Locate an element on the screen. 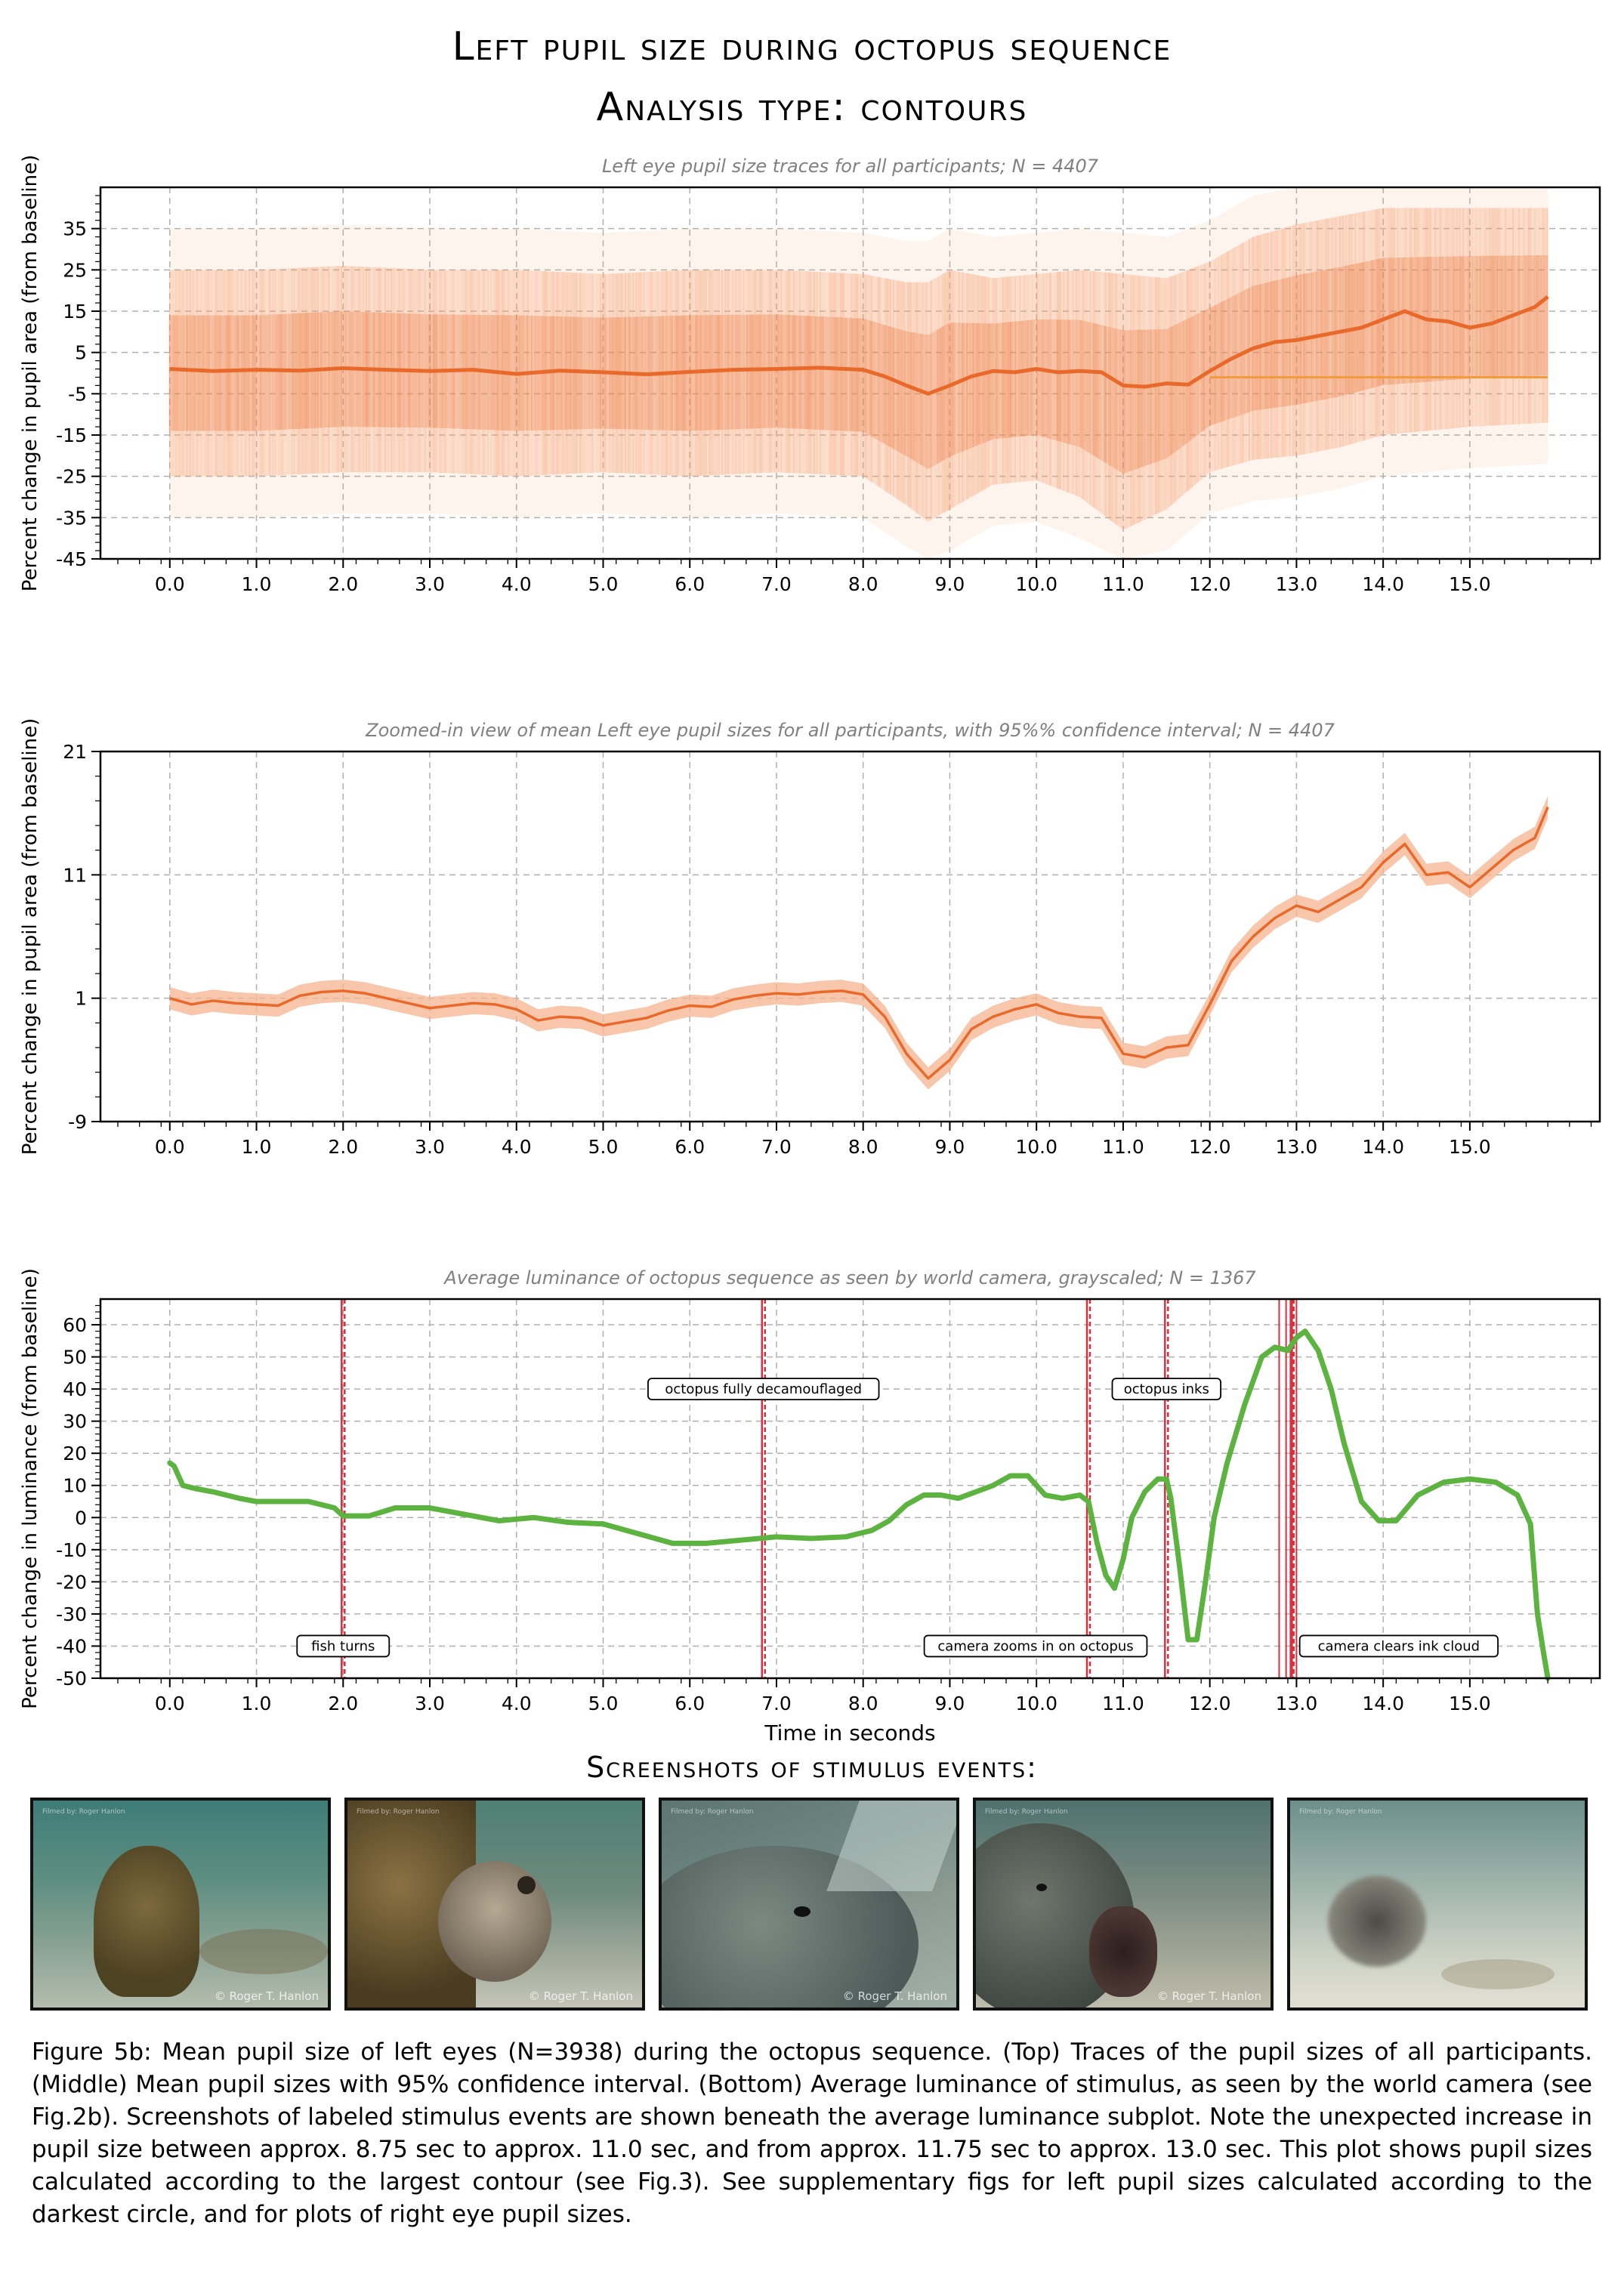 This screenshot has width=1624, height=2293. x-tick-label: 15.0 is located at coordinates (1470, 1147).